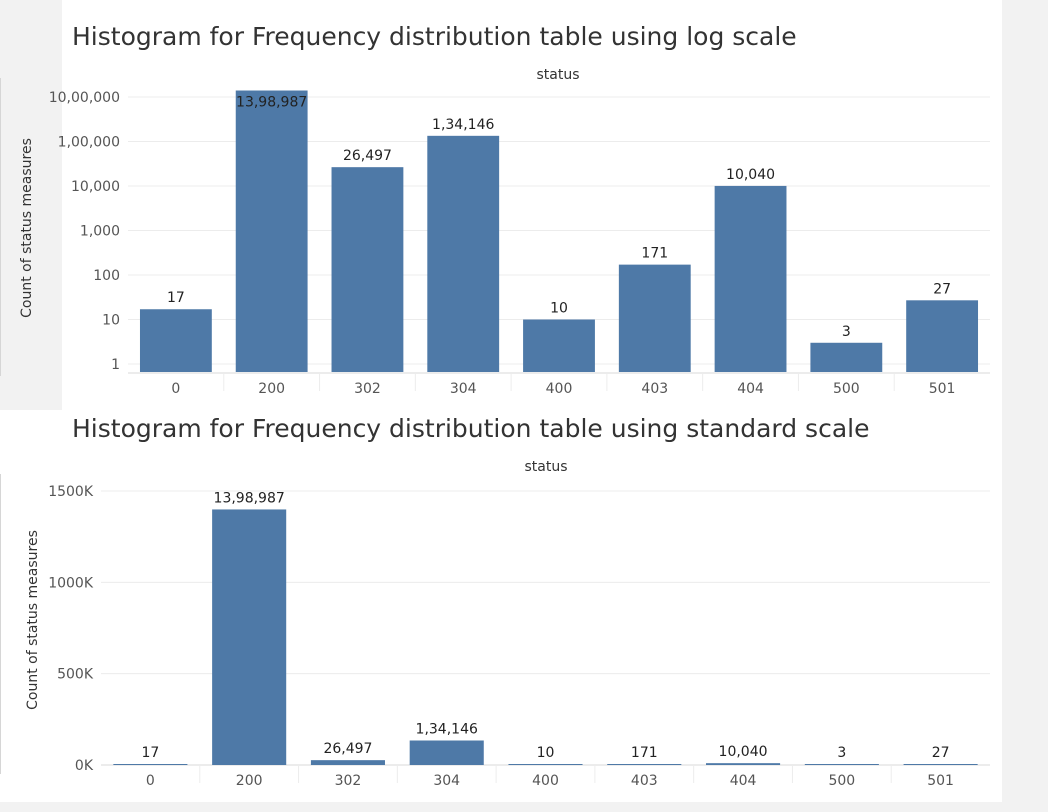  Describe the element at coordinates (249, 781) in the screenshot. I see `chart2-x-tick-label-200: 200` at that location.